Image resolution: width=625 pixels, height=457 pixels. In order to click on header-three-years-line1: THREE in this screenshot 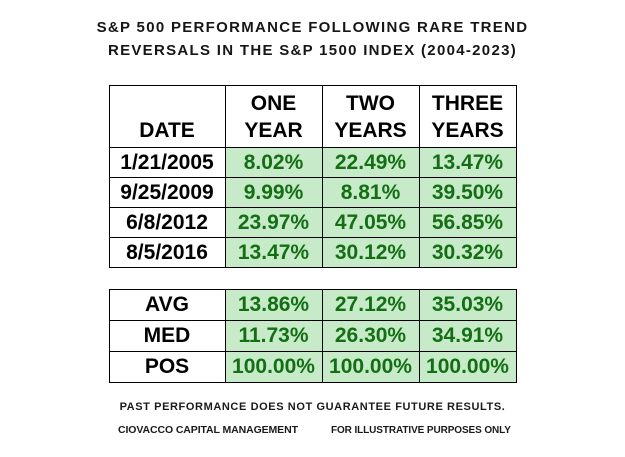, I will do `click(467, 103)`.